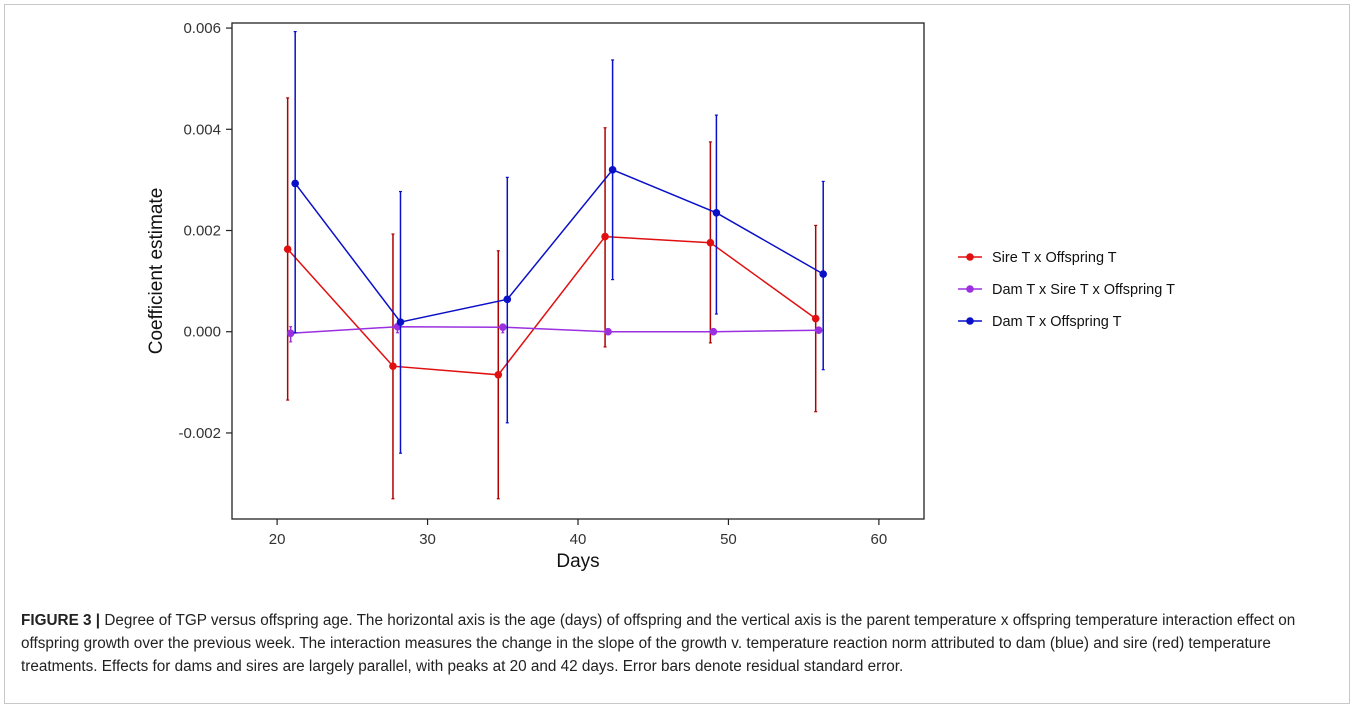 Image resolution: width=1358 pixels, height=710 pixels. I want to click on y-tick-label: -0.002, so click(199, 433).